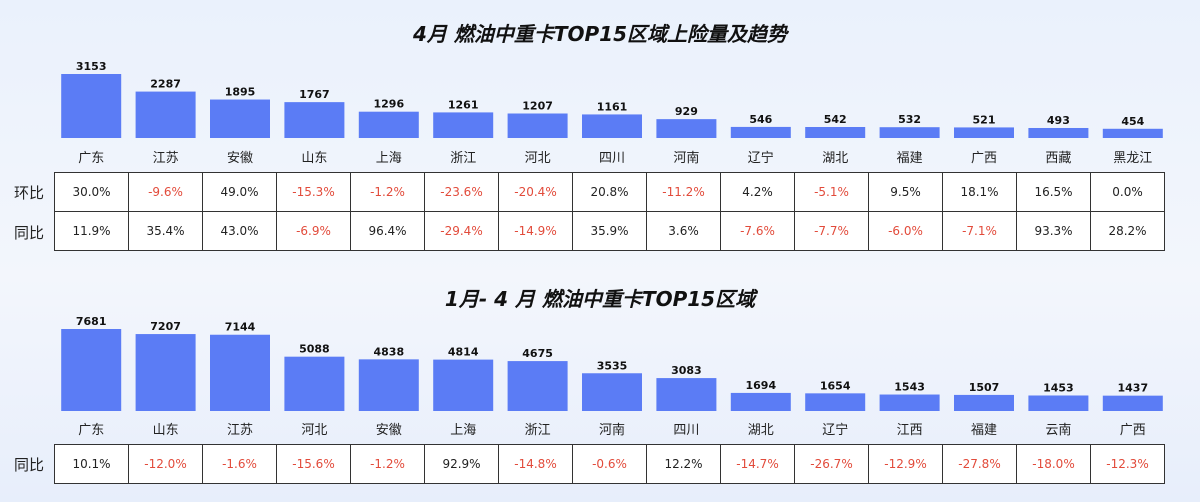 The width and height of the screenshot is (1200, 502). Describe the element at coordinates (686, 158) in the screenshot. I see `chart1-category-label: 河南` at that location.